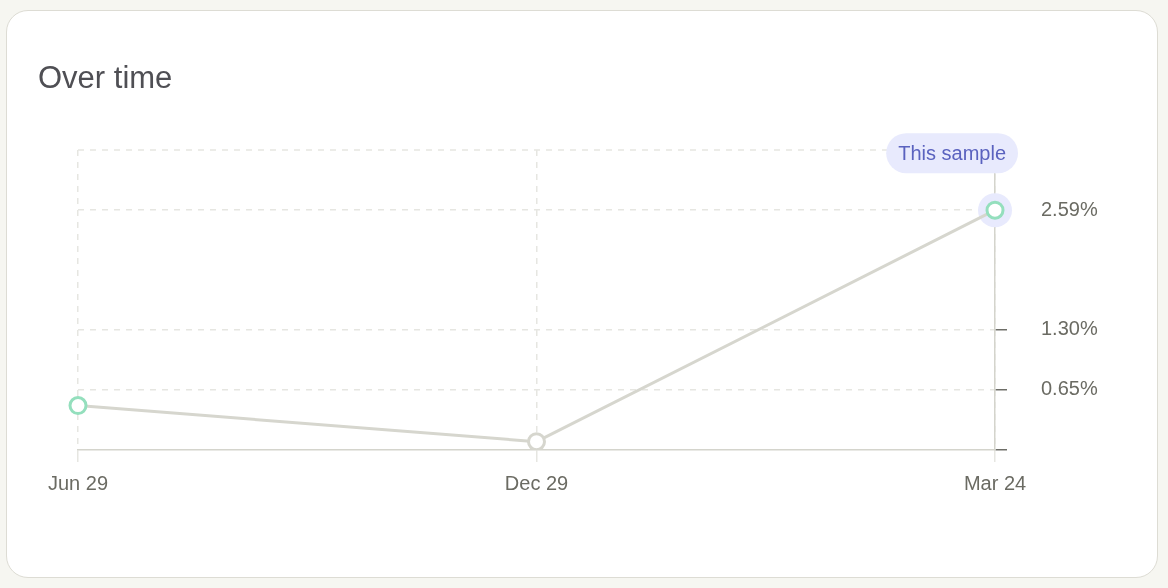 The height and width of the screenshot is (588, 1168). Describe the element at coordinates (952, 152) in the screenshot. I see `annotation: This sample` at that location.